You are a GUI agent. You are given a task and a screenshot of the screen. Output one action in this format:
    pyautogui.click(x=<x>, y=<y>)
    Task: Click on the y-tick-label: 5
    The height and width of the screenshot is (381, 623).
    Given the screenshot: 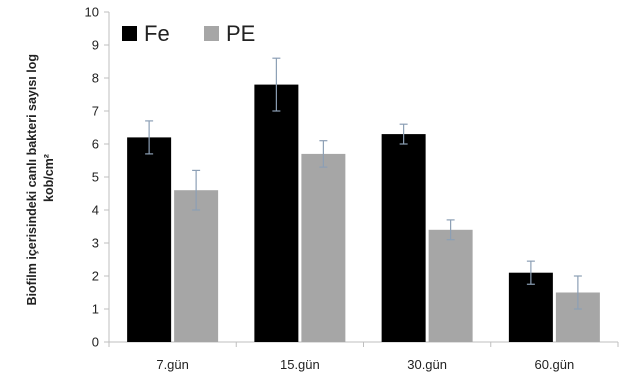 What is the action you would take?
    pyautogui.click(x=95, y=177)
    